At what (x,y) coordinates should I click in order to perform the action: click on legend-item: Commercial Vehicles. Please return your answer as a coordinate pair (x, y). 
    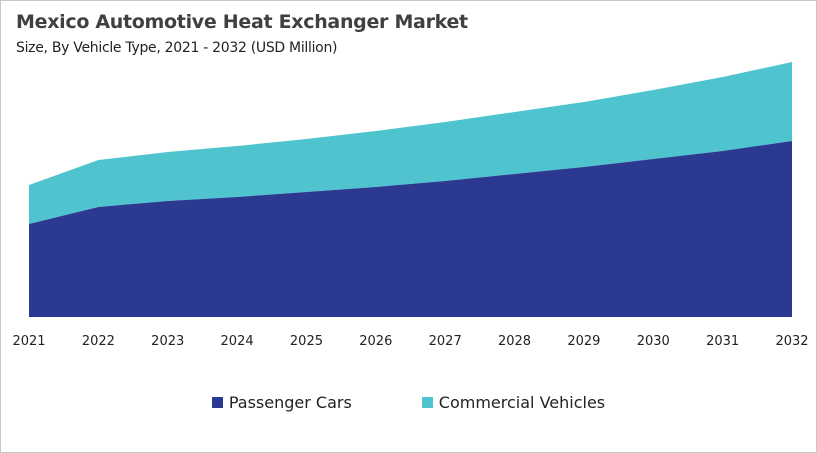
    Looking at the image, I should click on (513, 402).